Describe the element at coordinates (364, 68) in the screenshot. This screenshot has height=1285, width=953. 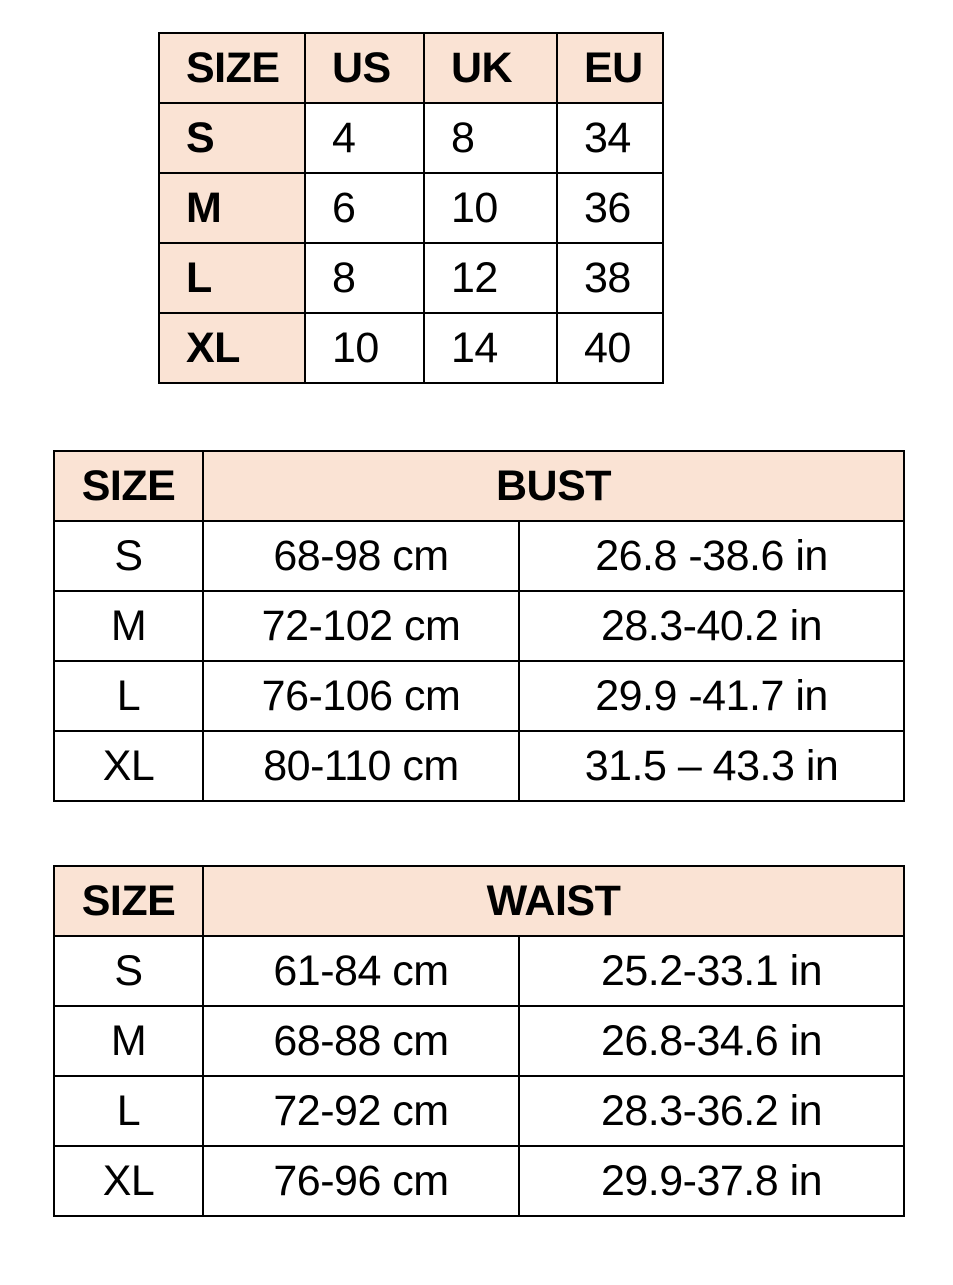
I see `header-us: US` at that location.